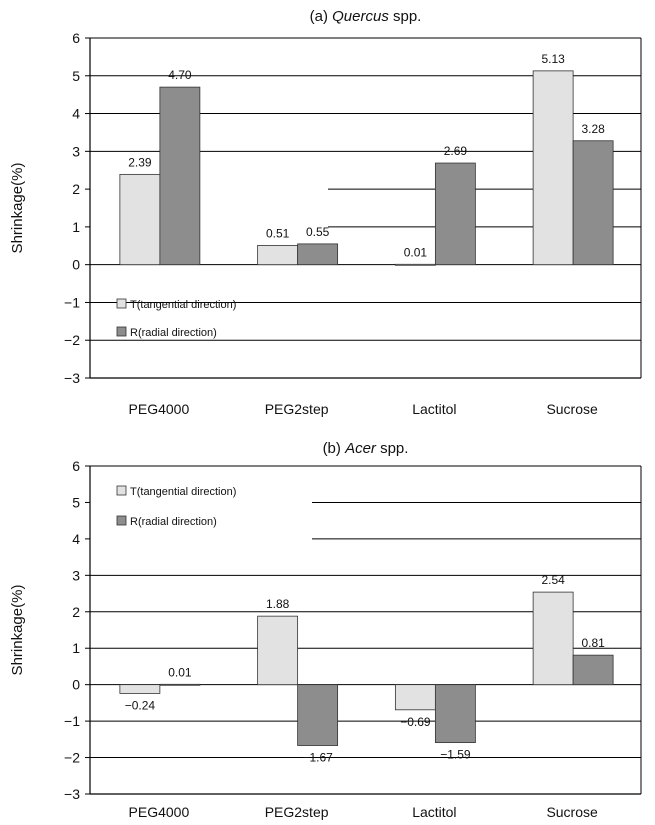  Describe the element at coordinates (456, 151) in the screenshot. I see `data-label: 2.69` at that location.